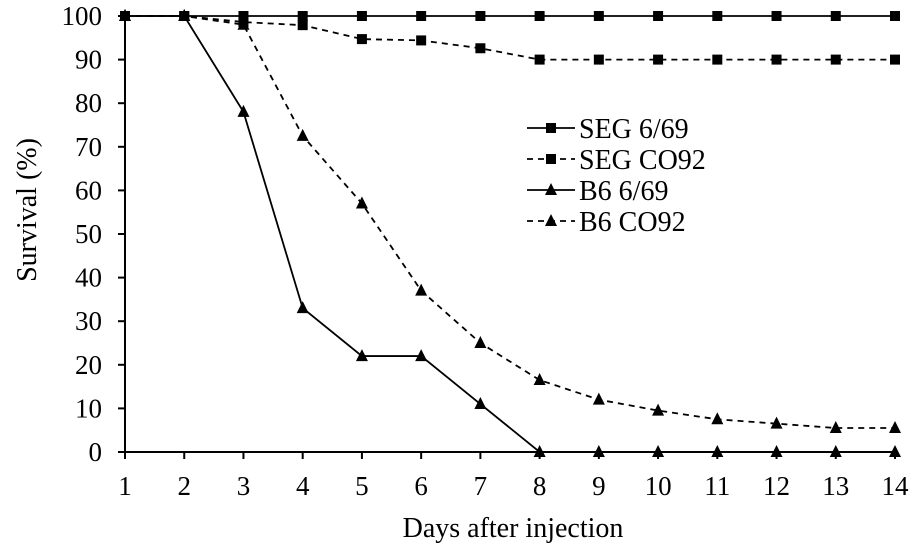 The image size is (923, 554). I want to click on y-tick-label: 90, so click(88, 60).